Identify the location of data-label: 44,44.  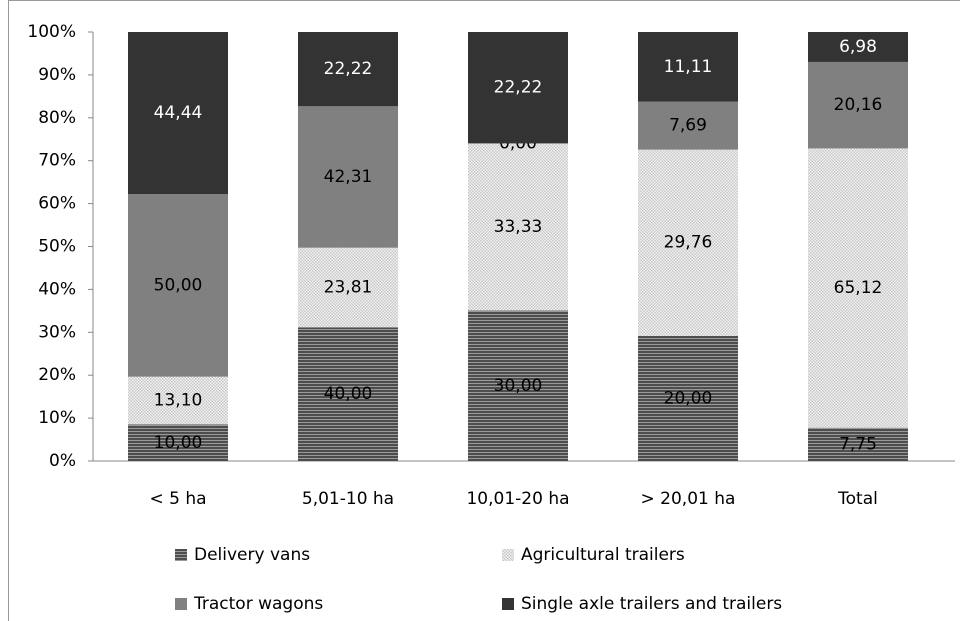
(178, 113).